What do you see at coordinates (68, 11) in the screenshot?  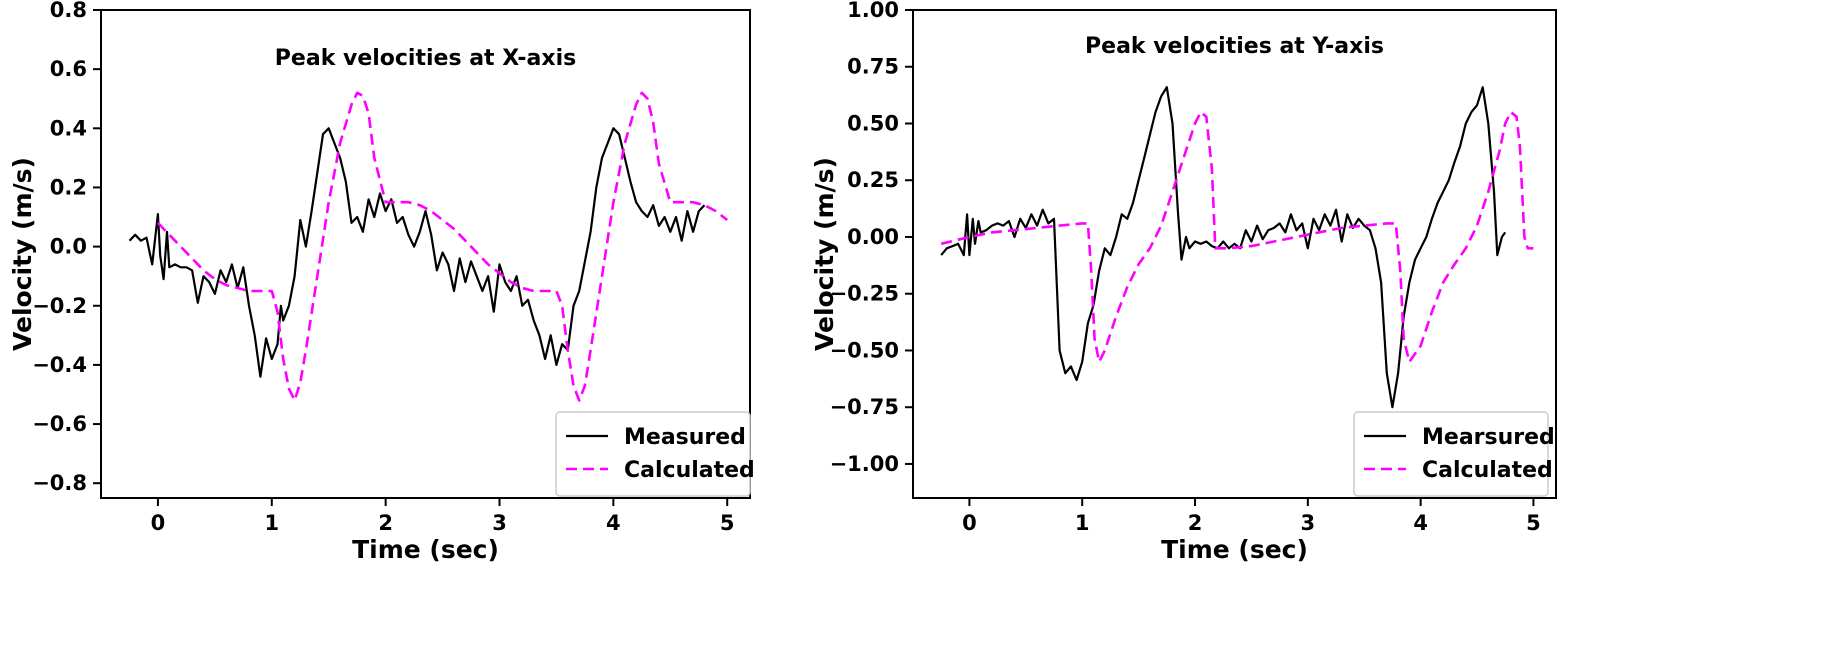 I see `chart-1-ytick-label: 0.8` at bounding box center [68, 11].